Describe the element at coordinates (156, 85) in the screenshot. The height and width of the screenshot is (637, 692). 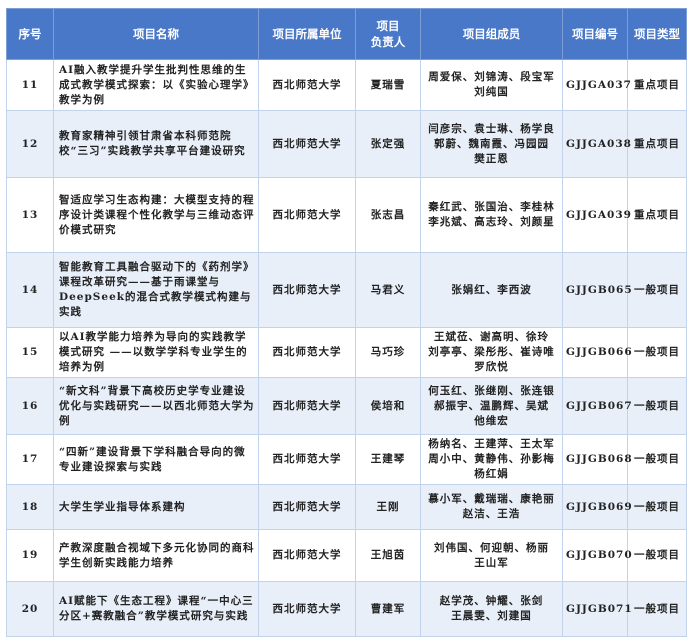
I see `cell-name: AI融入教学提升学生批判性思维的生成式教学模式探索：以《实验心理学》教学为例` at that location.